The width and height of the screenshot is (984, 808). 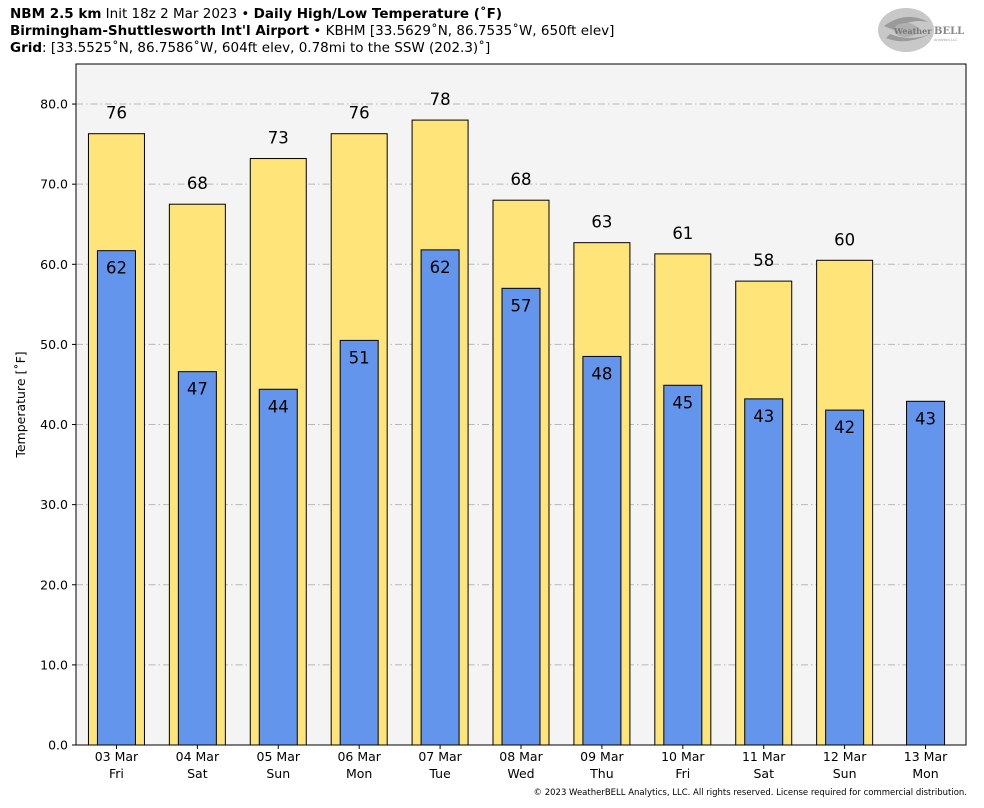 I want to click on low-temp-label: 45, so click(x=682, y=402).